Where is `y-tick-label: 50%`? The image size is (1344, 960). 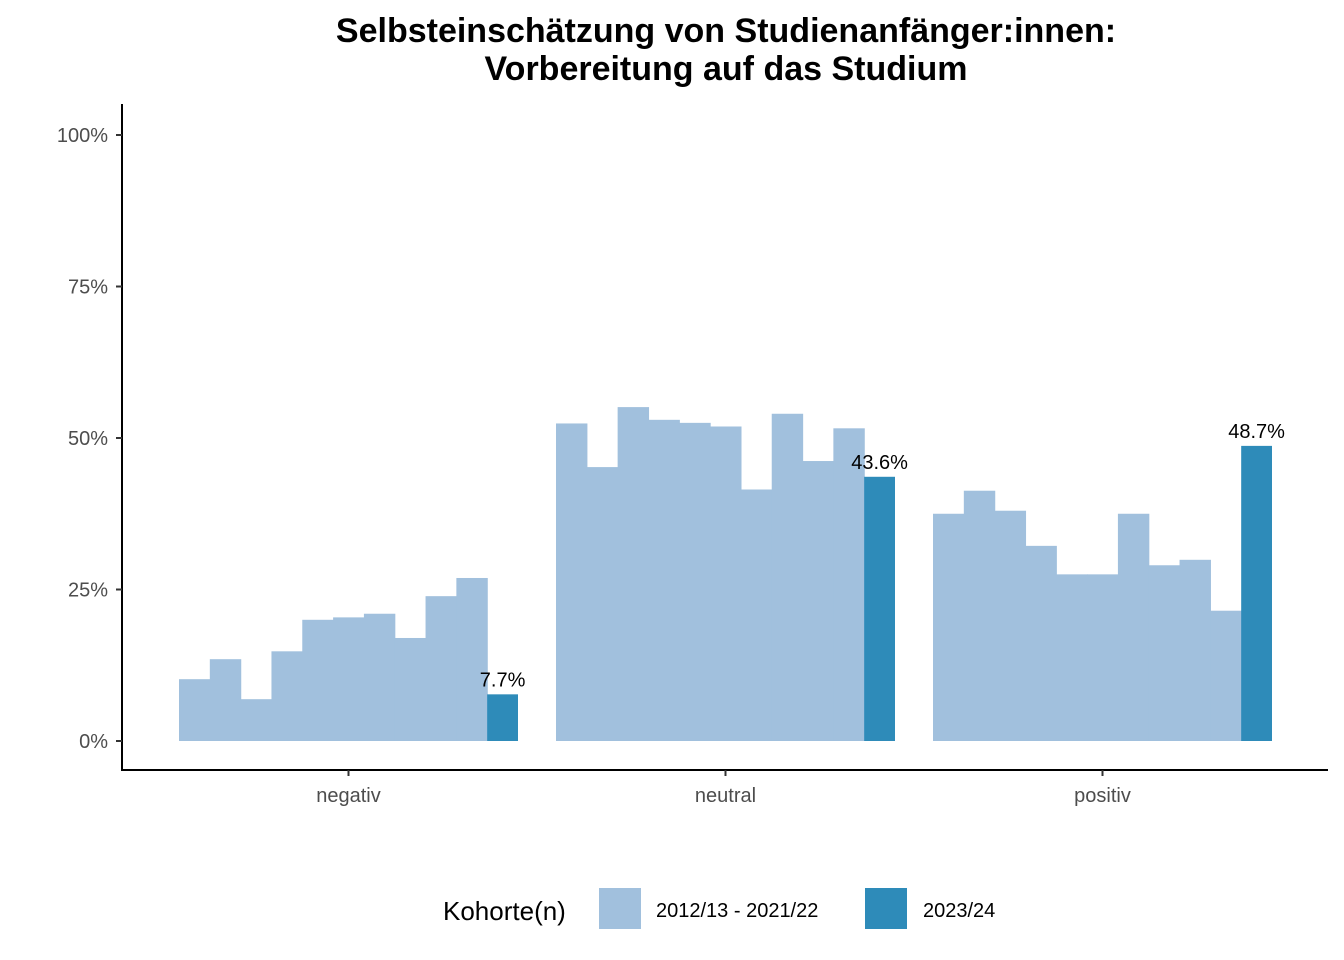
y-tick-label: 50% is located at coordinates (88, 439).